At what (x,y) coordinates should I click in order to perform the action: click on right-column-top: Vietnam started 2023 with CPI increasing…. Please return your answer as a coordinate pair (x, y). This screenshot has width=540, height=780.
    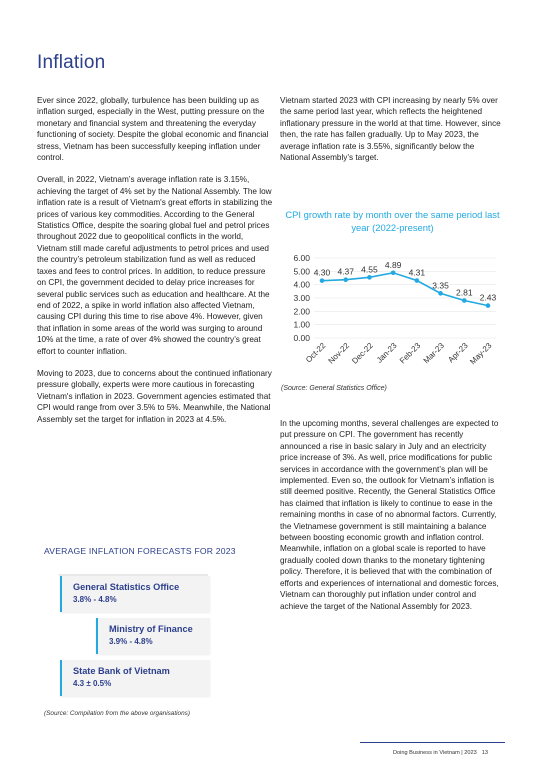
    Looking at the image, I should click on (391, 134).